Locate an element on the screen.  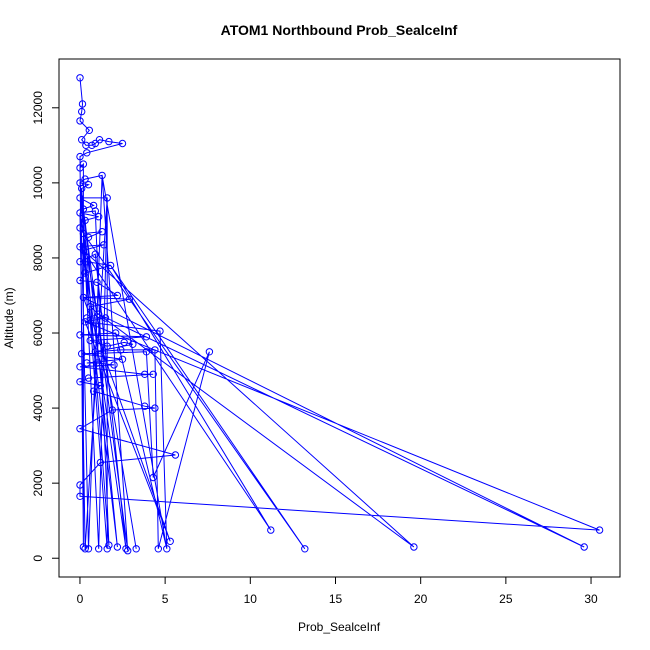
x-axis: 0 5 10 15 20 25 30 is located at coordinates (337, 591).